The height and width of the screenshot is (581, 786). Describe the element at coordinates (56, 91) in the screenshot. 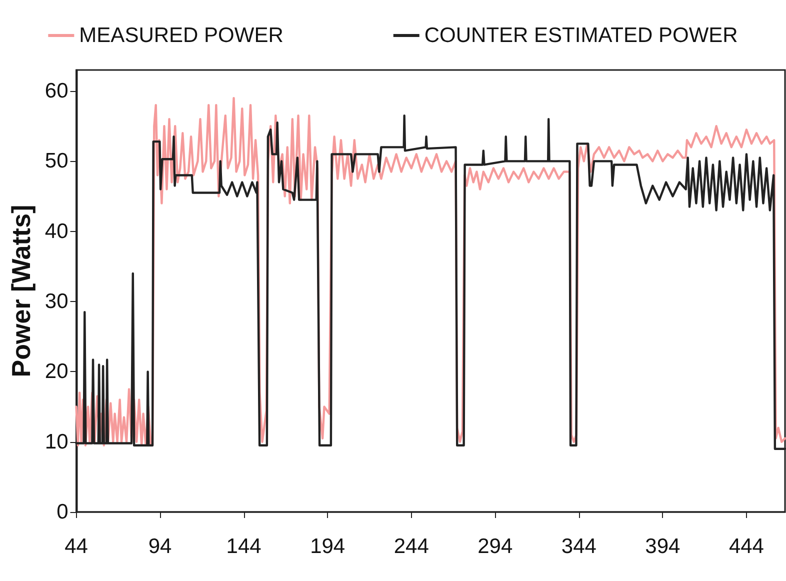

I see `y-tick-label: 60` at that location.